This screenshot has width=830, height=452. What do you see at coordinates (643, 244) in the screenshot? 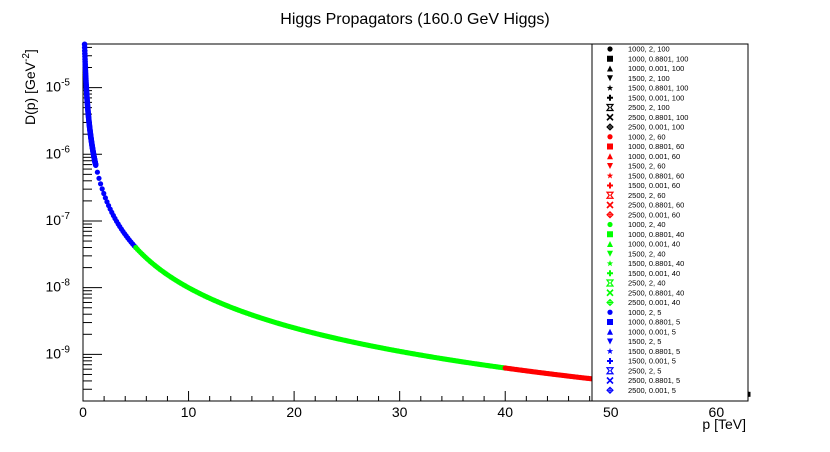
I see `legend-item: 1000, 0.001, 40` at bounding box center [643, 244].